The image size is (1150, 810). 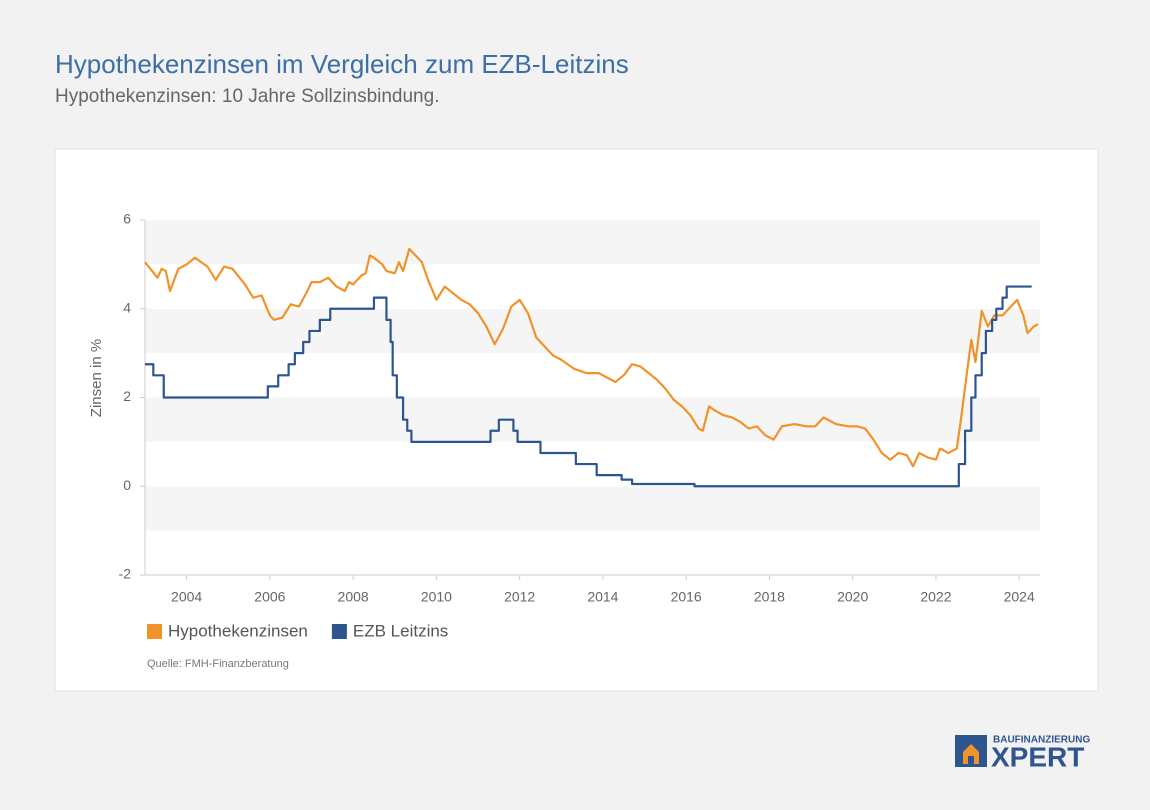 I want to click on y-tick-label: 0, so click(x=127, y=485).